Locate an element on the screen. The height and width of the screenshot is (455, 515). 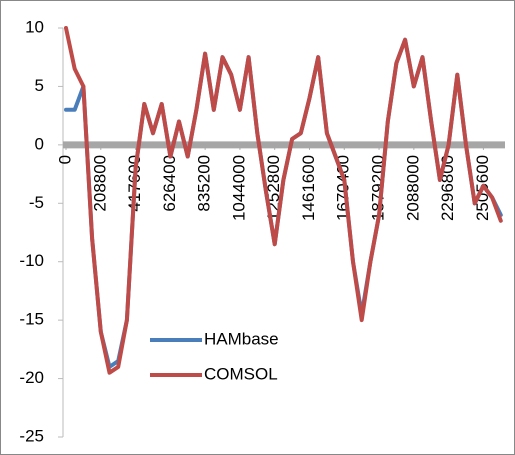
y-tick-label: 0 is located at coordinates (39, 143).